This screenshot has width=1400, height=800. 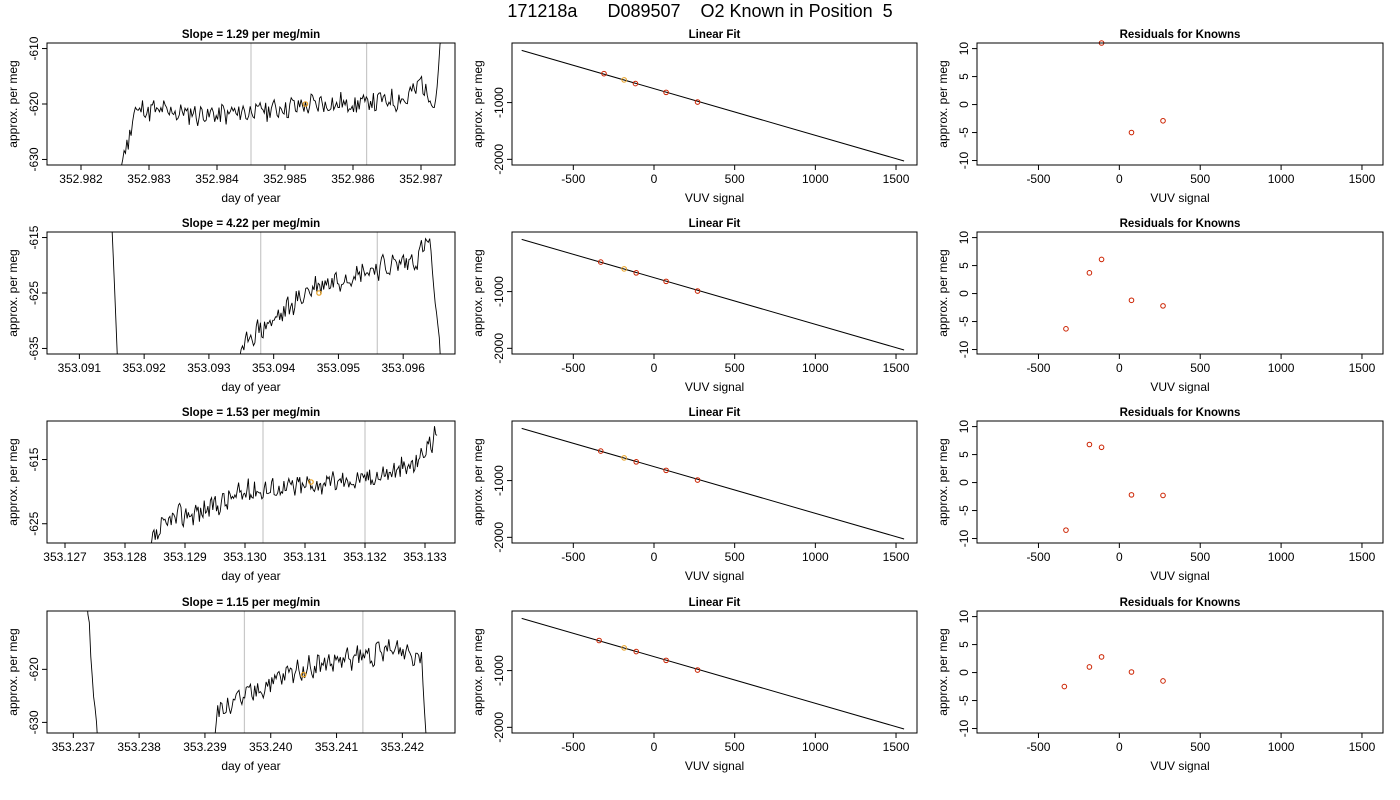 I want to click on residuals-ylabel: approx. per meg, so click(x=943, y=481).